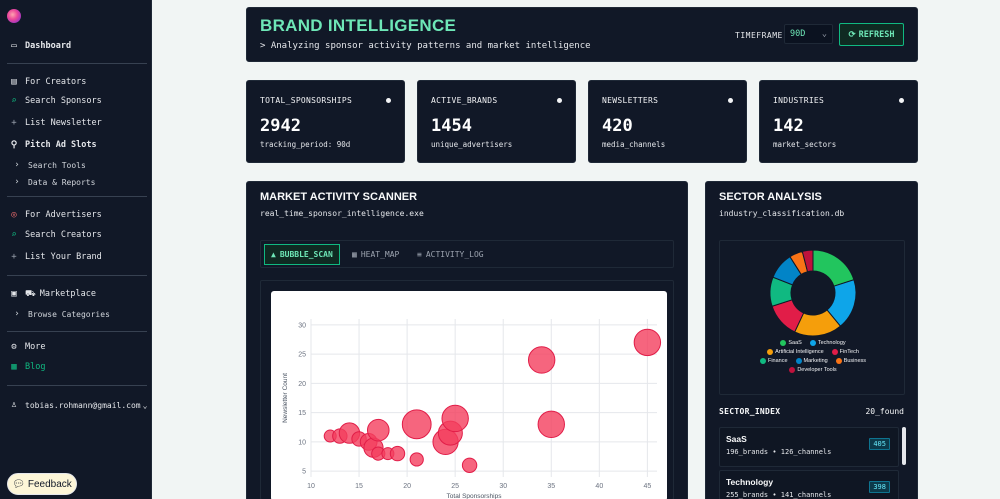  Describe the element at coordinates (14, 367) in the screenshot. I see `blog-icon: ▦` at that location.